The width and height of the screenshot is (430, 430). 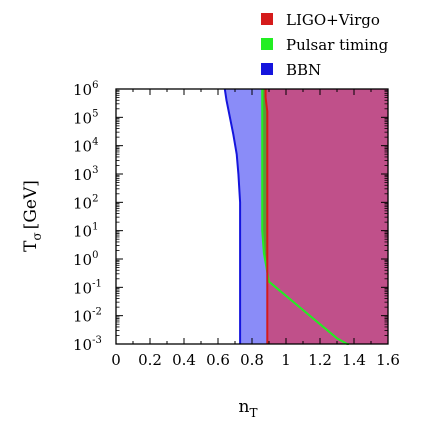 I want to click on y-axis-label-subscript: σ, so click(x=37, y=236).